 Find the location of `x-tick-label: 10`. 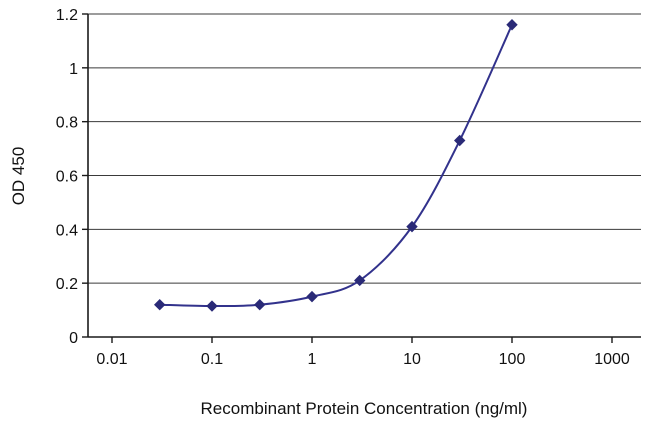

x-tick-label: 10 is located at coordinates (412, 359).